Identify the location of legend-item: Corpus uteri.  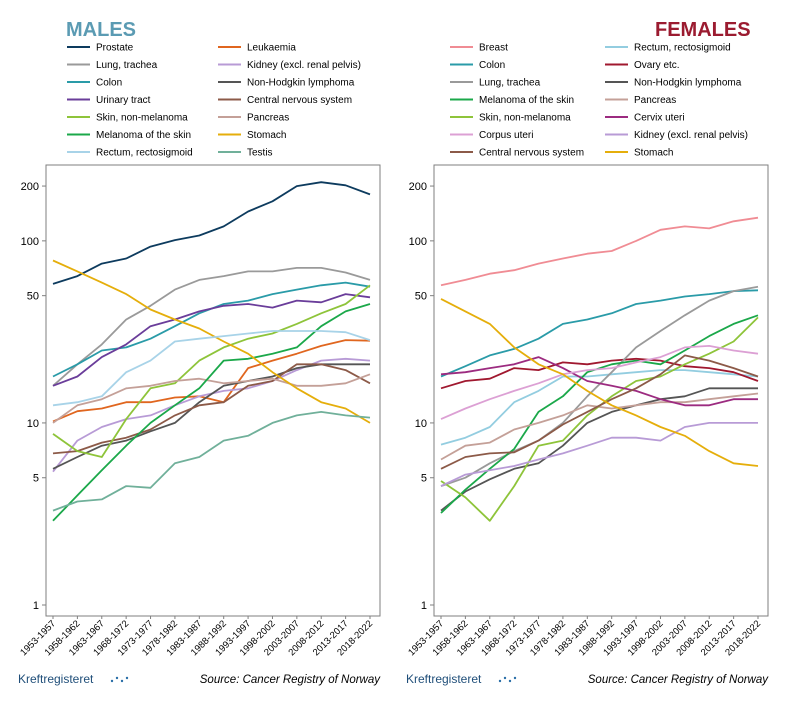
(491, 135).